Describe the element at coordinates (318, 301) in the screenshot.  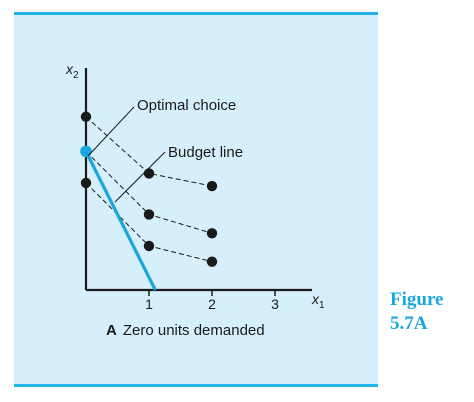
I see `x-axis-label: x1` at that location.